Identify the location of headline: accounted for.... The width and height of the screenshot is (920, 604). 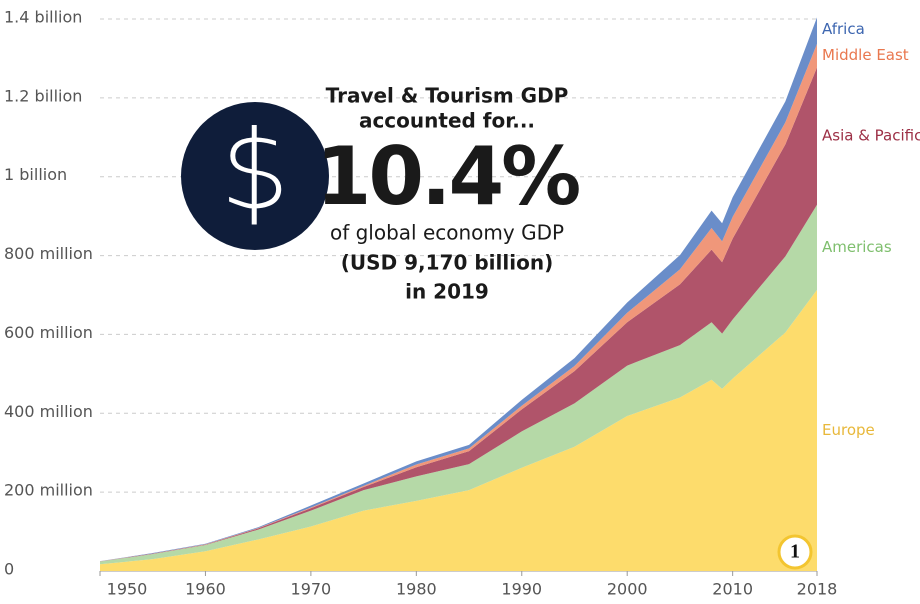
(447, 121).